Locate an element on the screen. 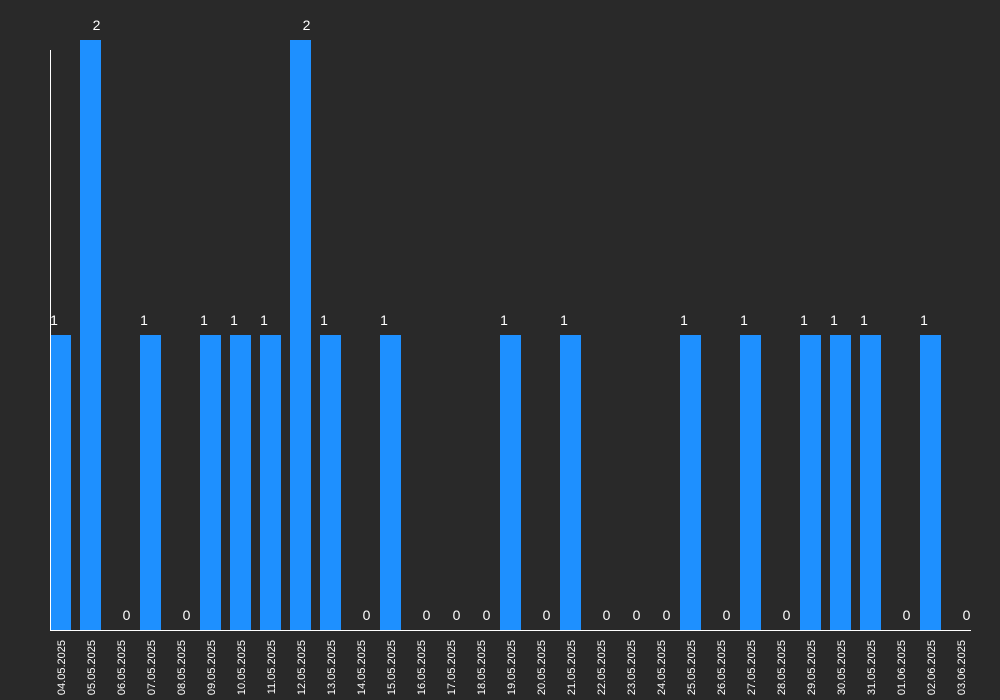 The image size is (1000, 700). x-tick-label-01.06.2025: 01.06.2025 is located at coordinates (902, 667).